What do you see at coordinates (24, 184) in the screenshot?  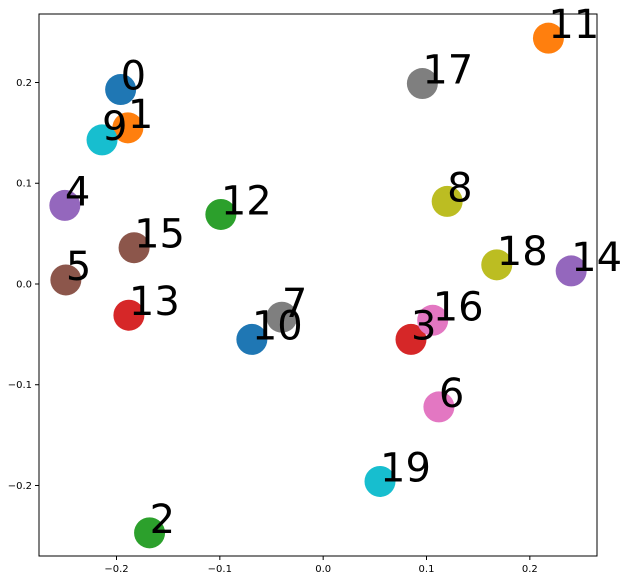 I see `y-tick-label: 0.1` at bounding box center [24, 184].